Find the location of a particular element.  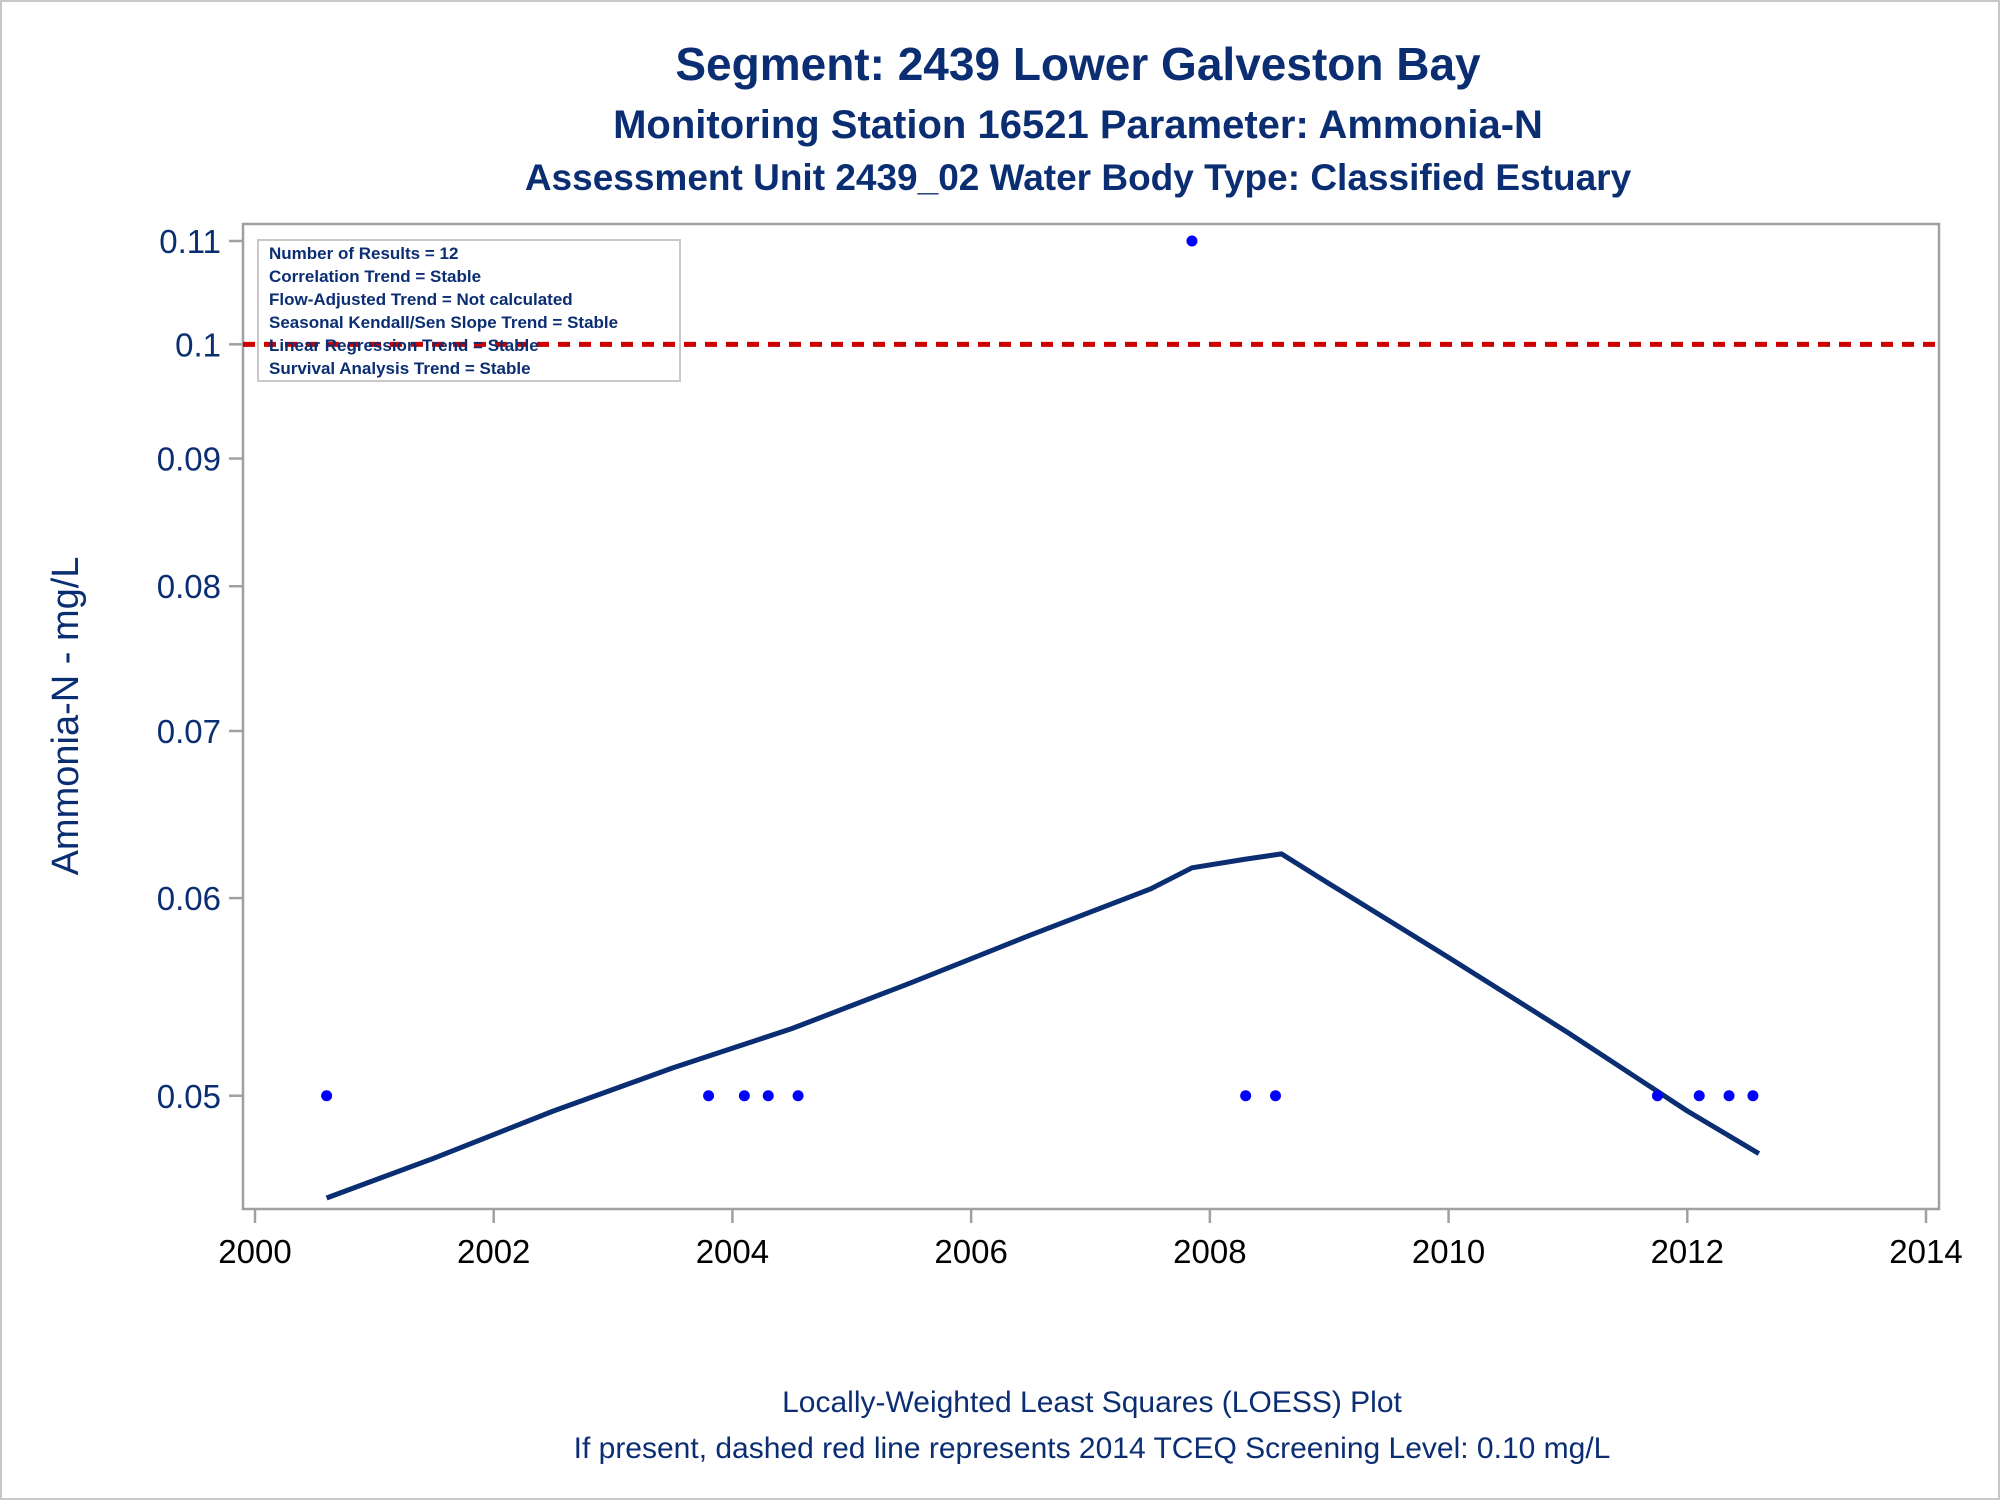

stats-line-correlation: Correlation Trend = Stable is located at coordinates (375, 276).